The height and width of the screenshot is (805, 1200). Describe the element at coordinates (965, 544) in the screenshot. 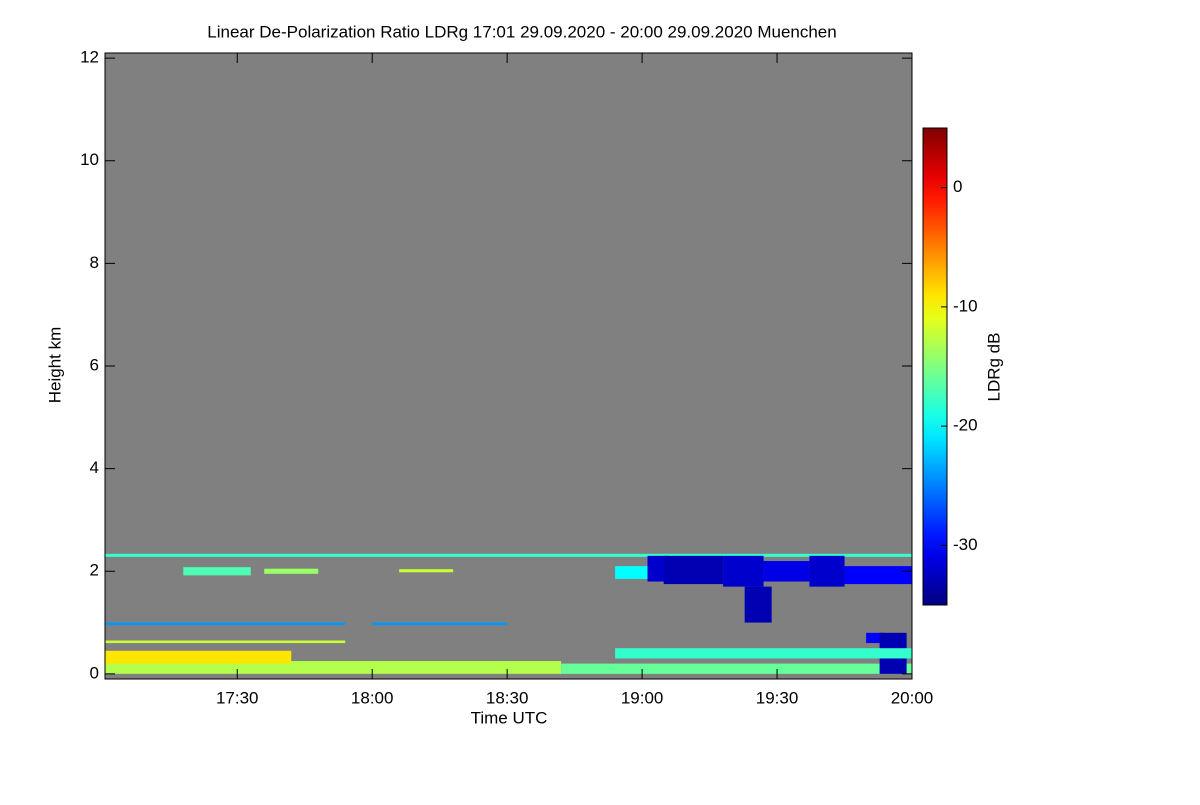

I see `colorbar-tick-label: -30` at that location.